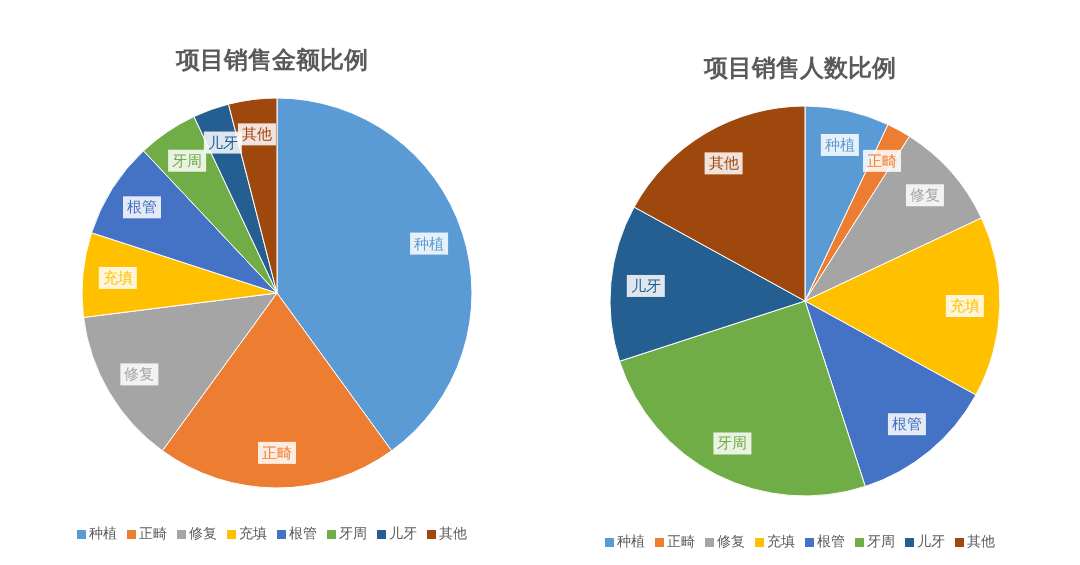  Describe the element at coordinates (799, 68) in the screenshot. I see `chart-title: 项目销售人数比例` at that location.